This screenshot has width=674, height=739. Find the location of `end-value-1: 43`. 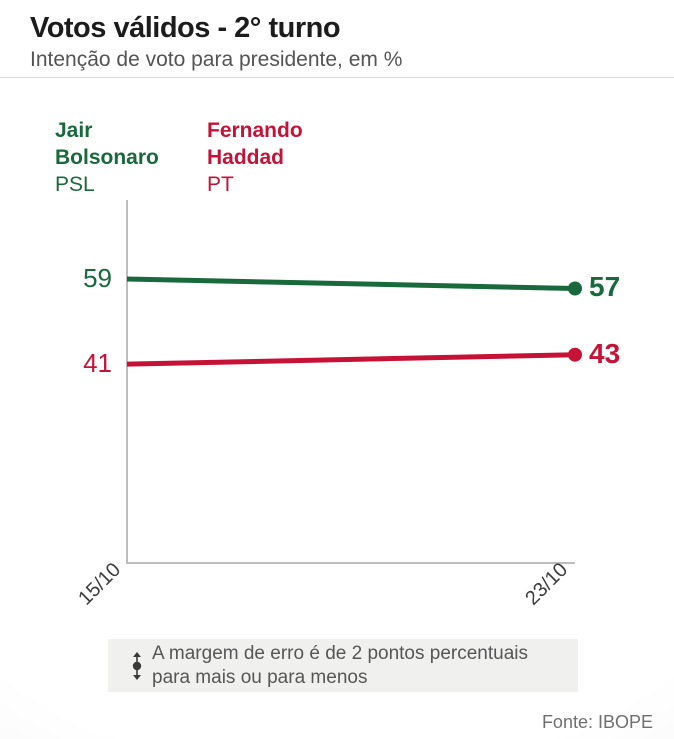

end-value-1: 43 is located at coordinates (605, 353).